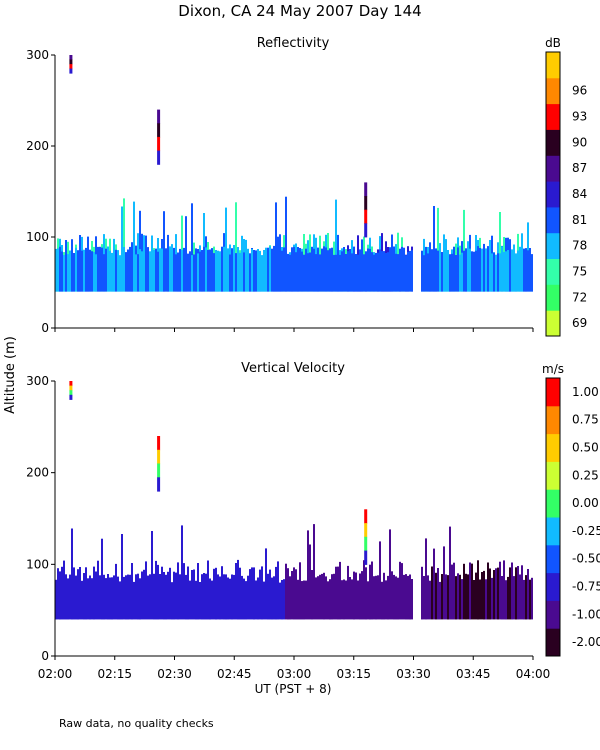  Describe the element at coordinates (533, 674) in the screenshot. I see `x-tick-label: 04:00` at that location.